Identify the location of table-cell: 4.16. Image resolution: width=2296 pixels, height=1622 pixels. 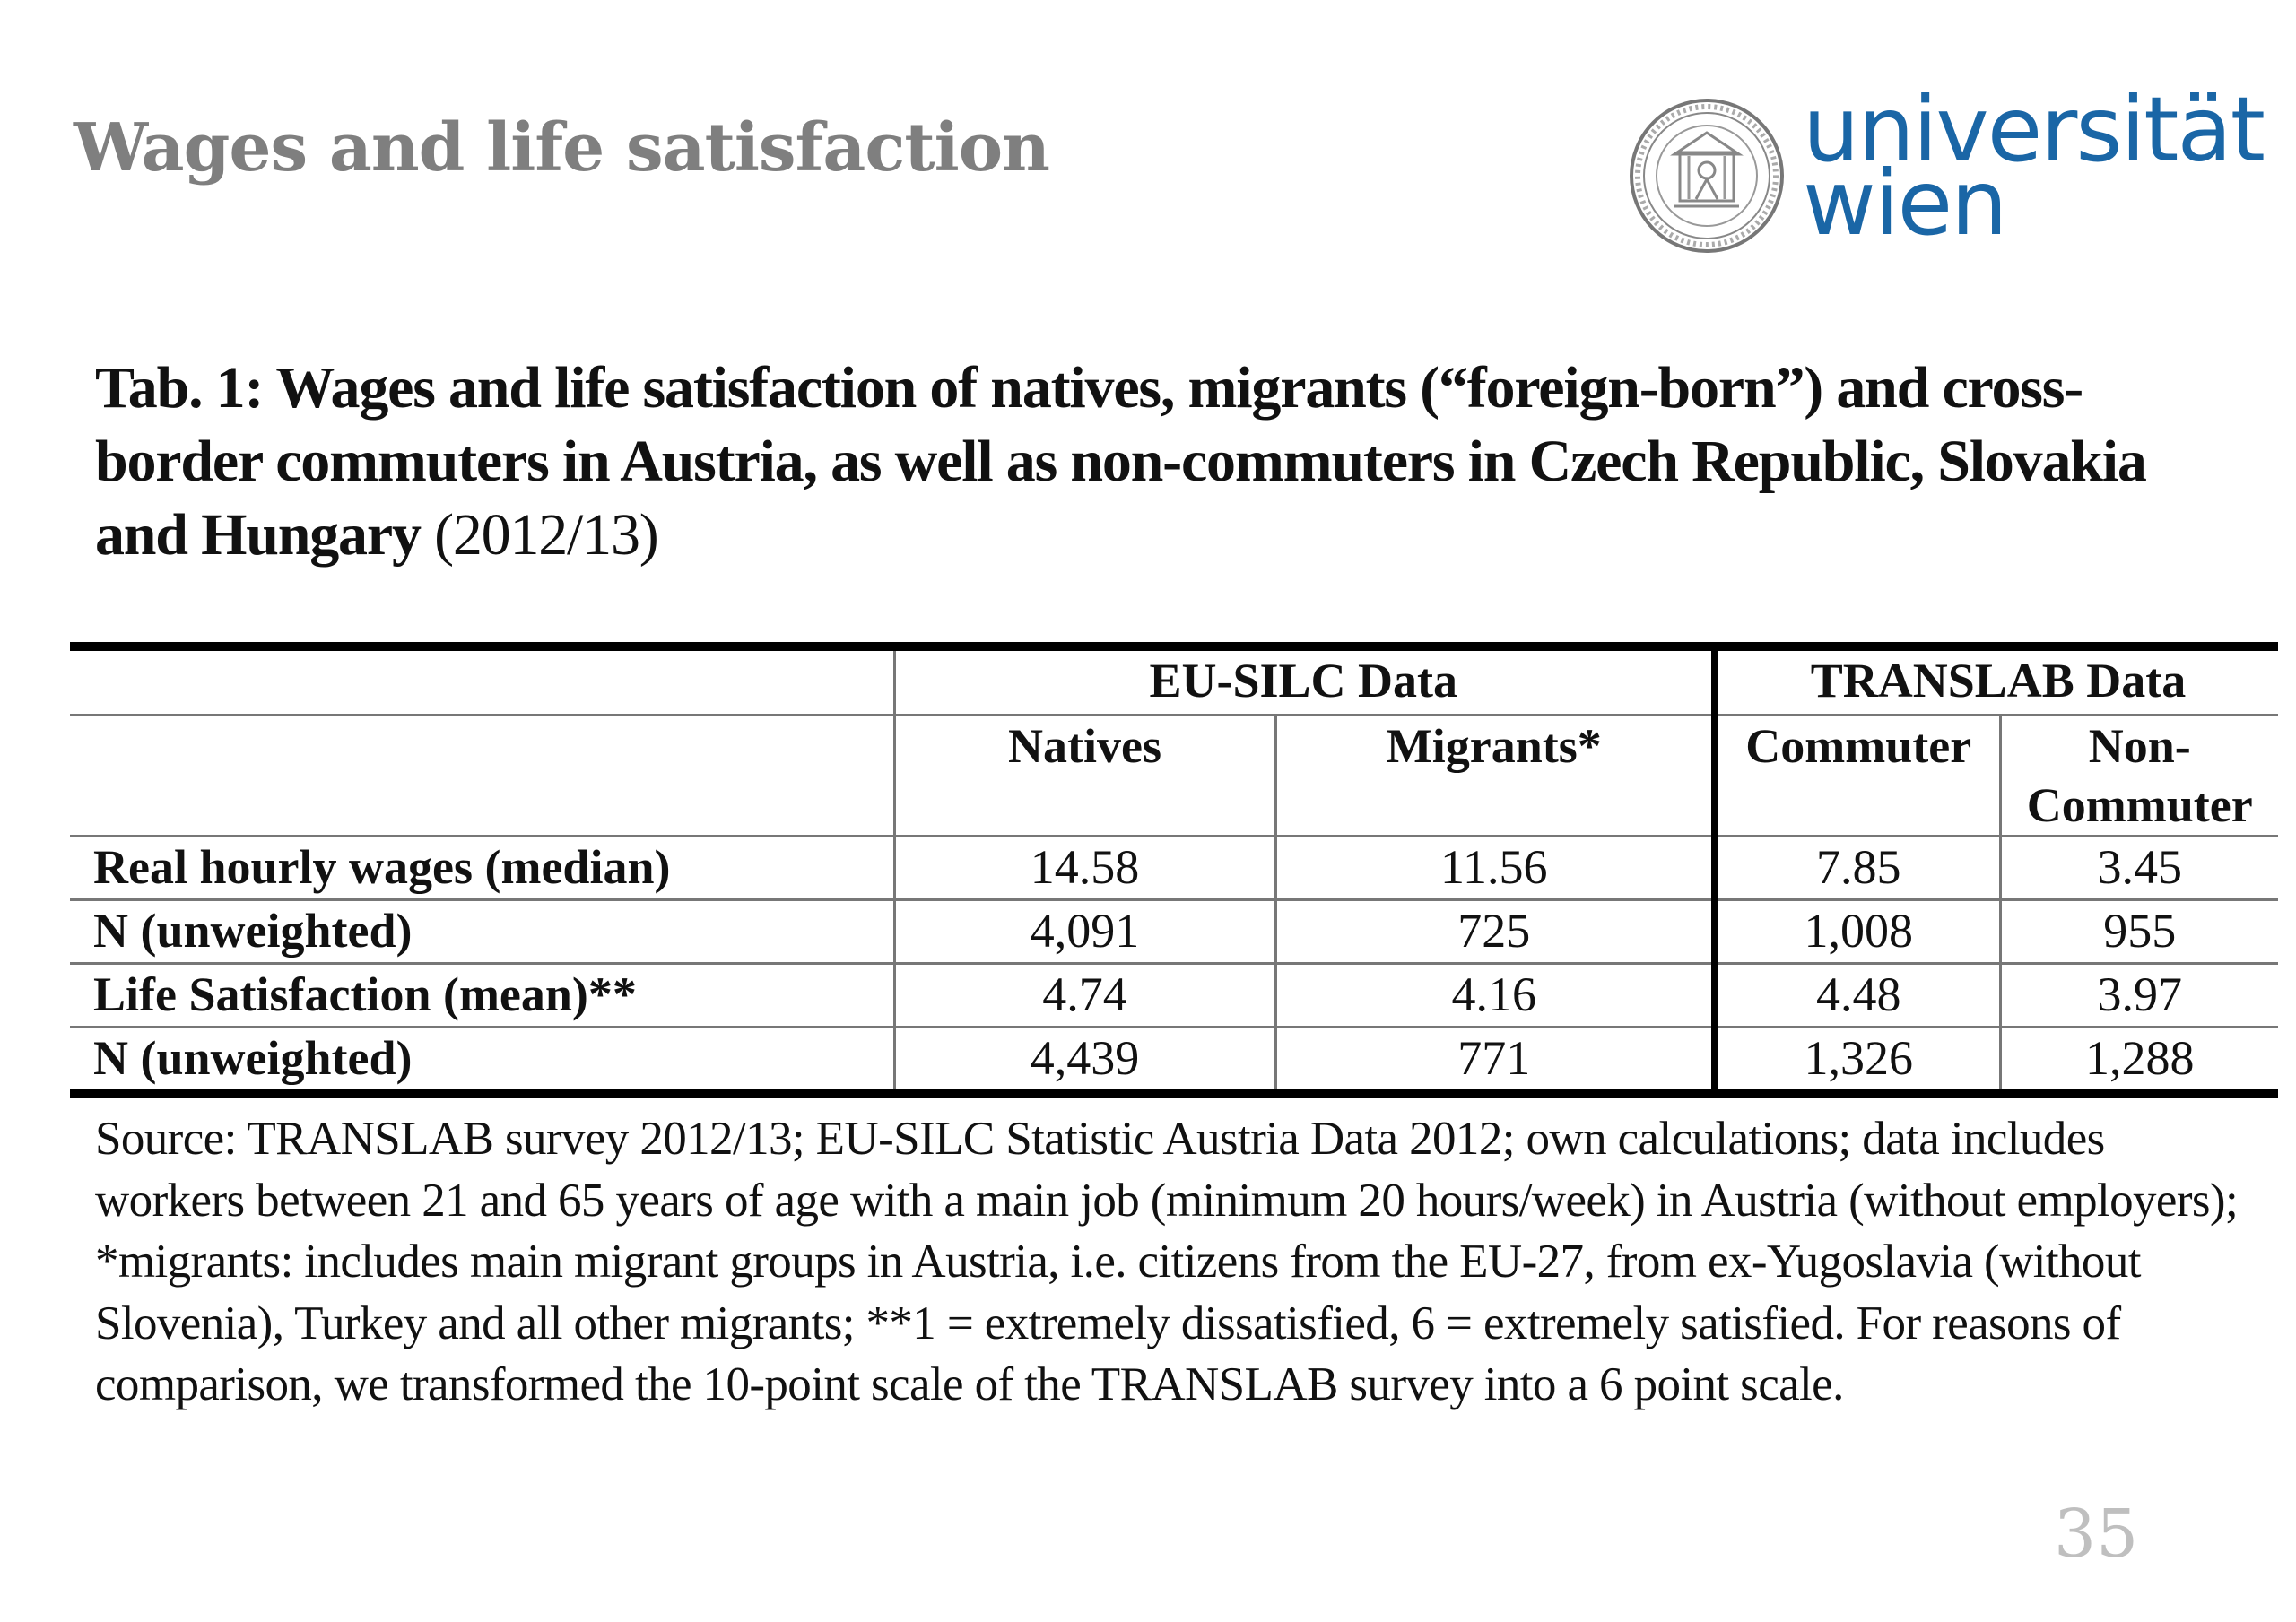
(1495, 995).